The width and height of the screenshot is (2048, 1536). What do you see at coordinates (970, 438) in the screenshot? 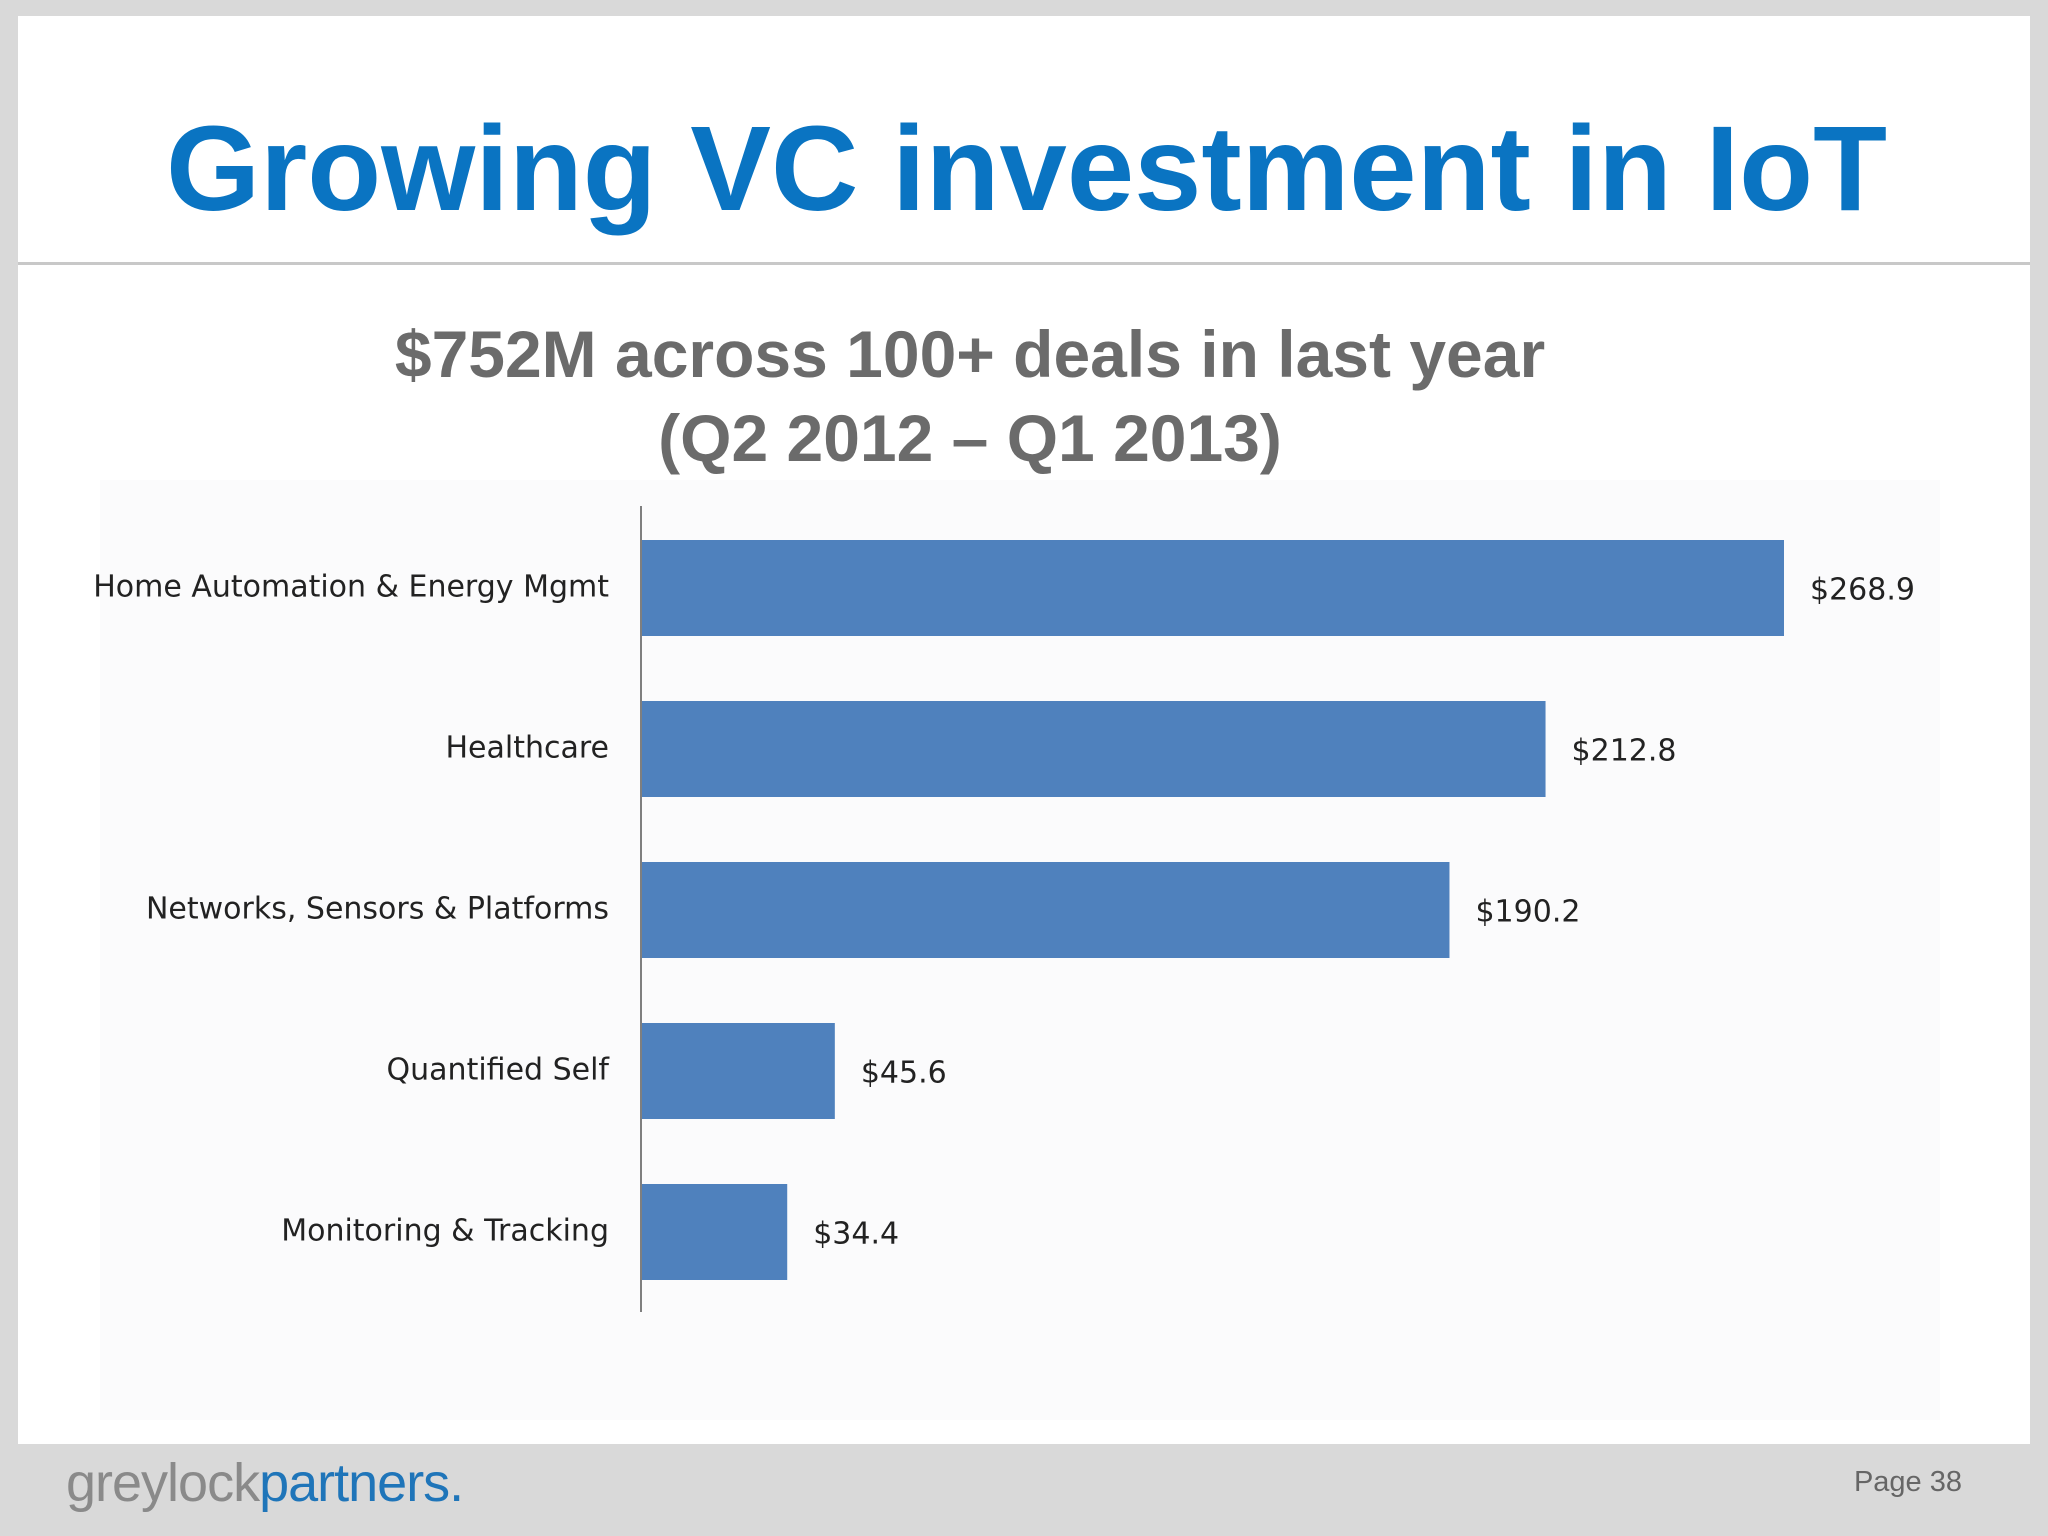
I see `chart-title-line-2: (Q2 2012 – Q1 2013)` at bounding box center [970, 438].